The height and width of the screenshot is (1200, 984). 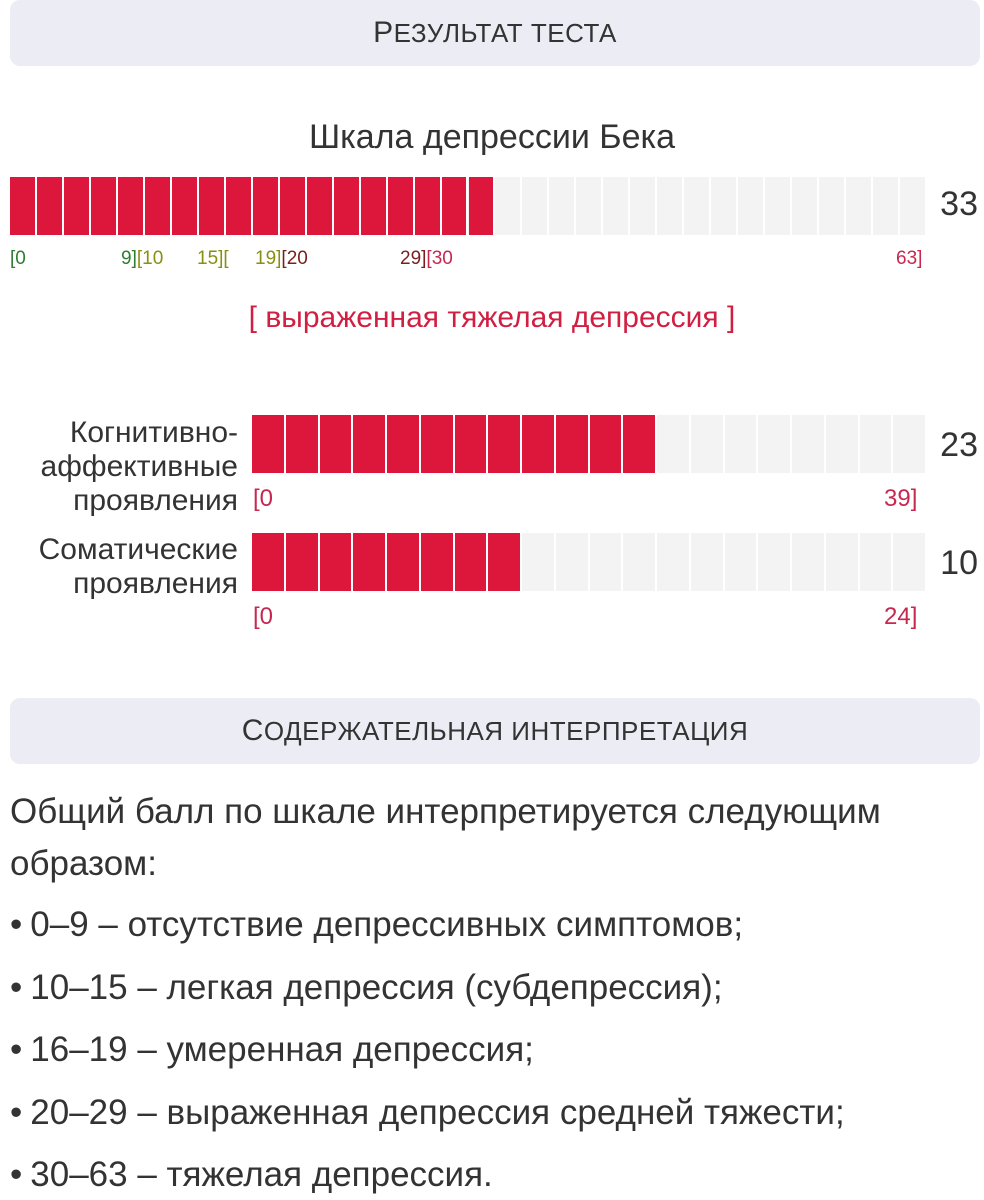 What do you see at coordinates (18, 258) in the screenshot?
I see `tick-0: [0` at bounding box center [18, 258].